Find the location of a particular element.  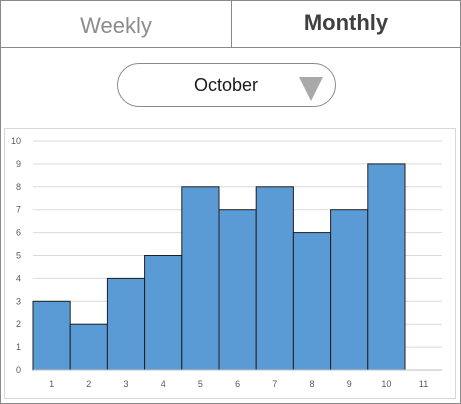

y-tick-label: 3 is located at coordinates (18, 301).